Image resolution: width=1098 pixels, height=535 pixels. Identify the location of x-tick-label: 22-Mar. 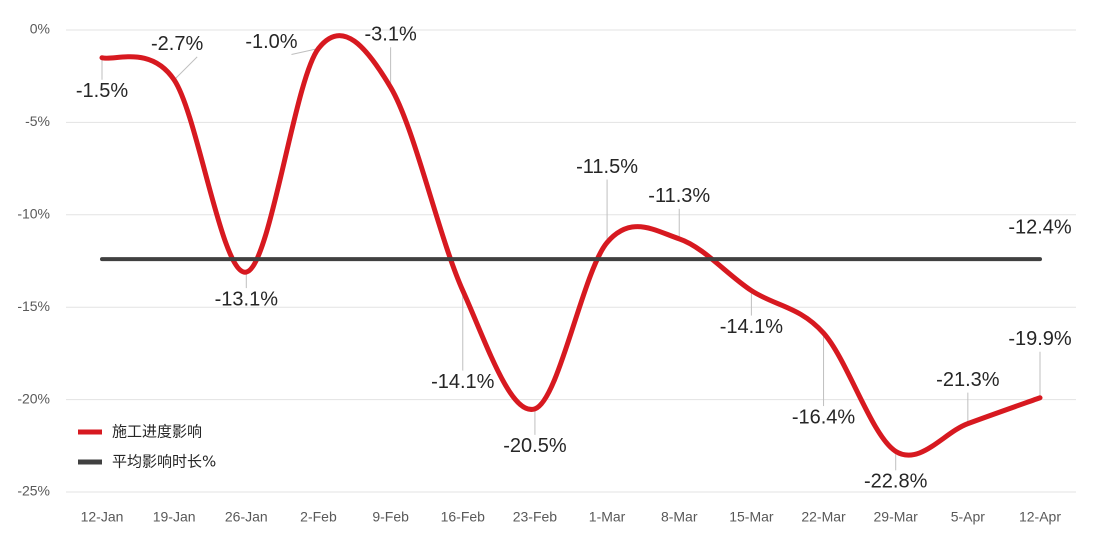
(823, 517).